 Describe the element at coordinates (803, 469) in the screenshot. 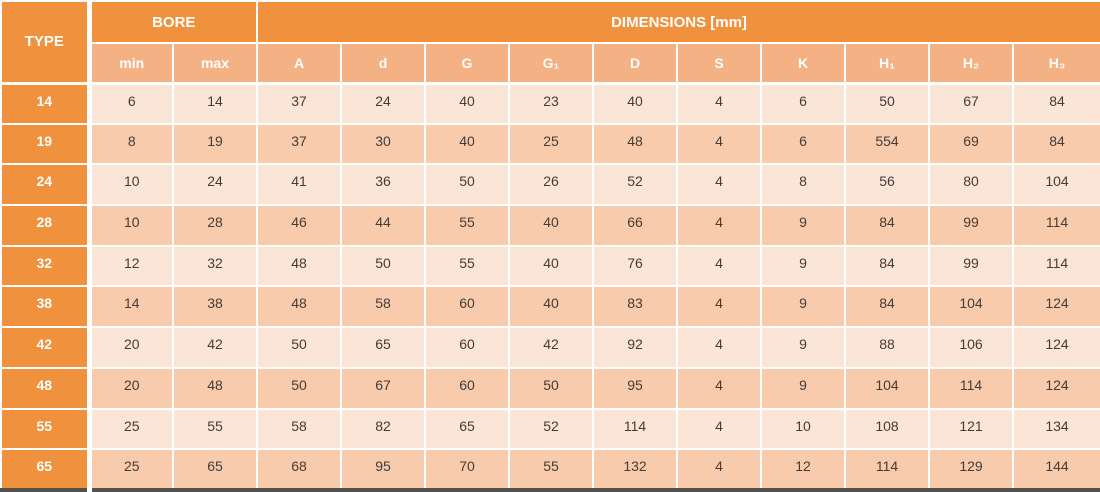

I see `cell: 12` at that location.